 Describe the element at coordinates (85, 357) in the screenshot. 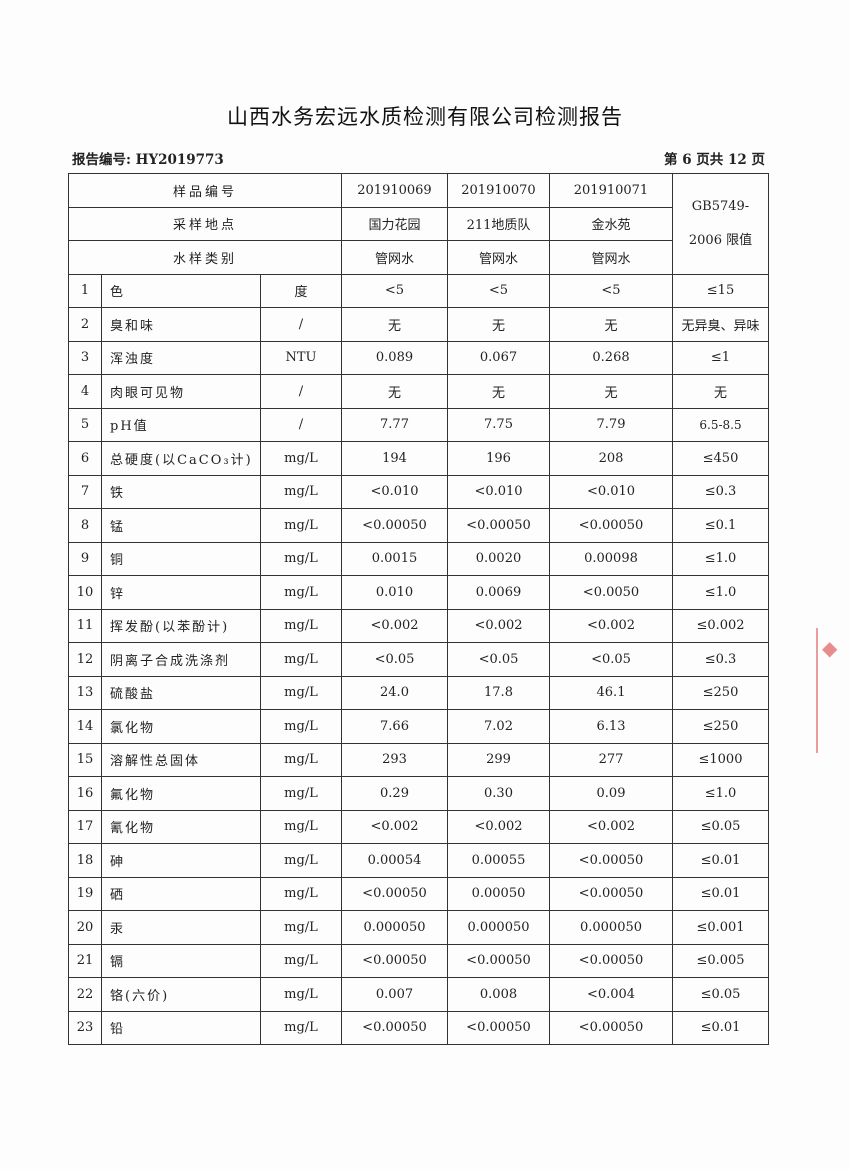

I see `row-number: 3` at that location.